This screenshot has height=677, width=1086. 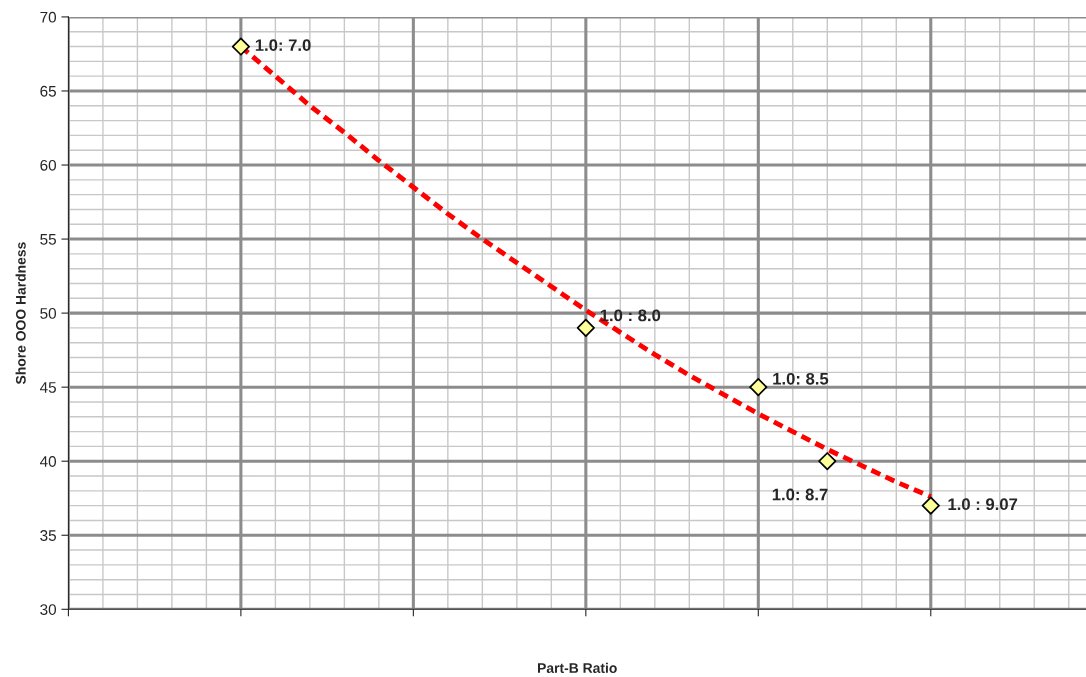 I want to click on y-tick-label: 35, so click(x=48, y=535).